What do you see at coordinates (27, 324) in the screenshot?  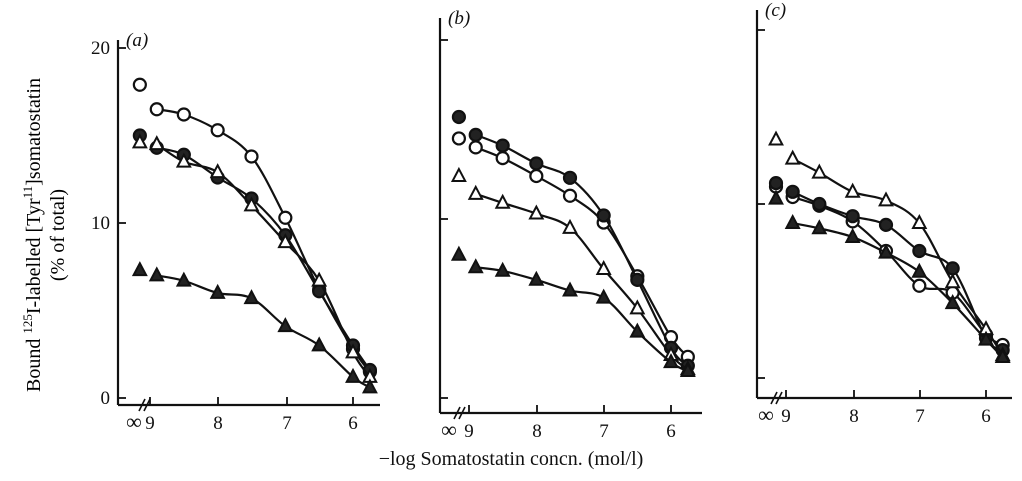 I see `y-axis-title-sup: 125` at bounding box center [27, 324].